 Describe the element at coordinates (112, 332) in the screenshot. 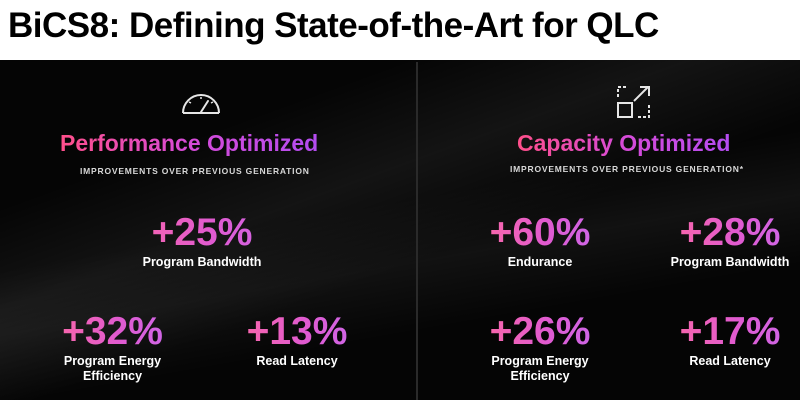

I see `metric-value: +32%` at that location.